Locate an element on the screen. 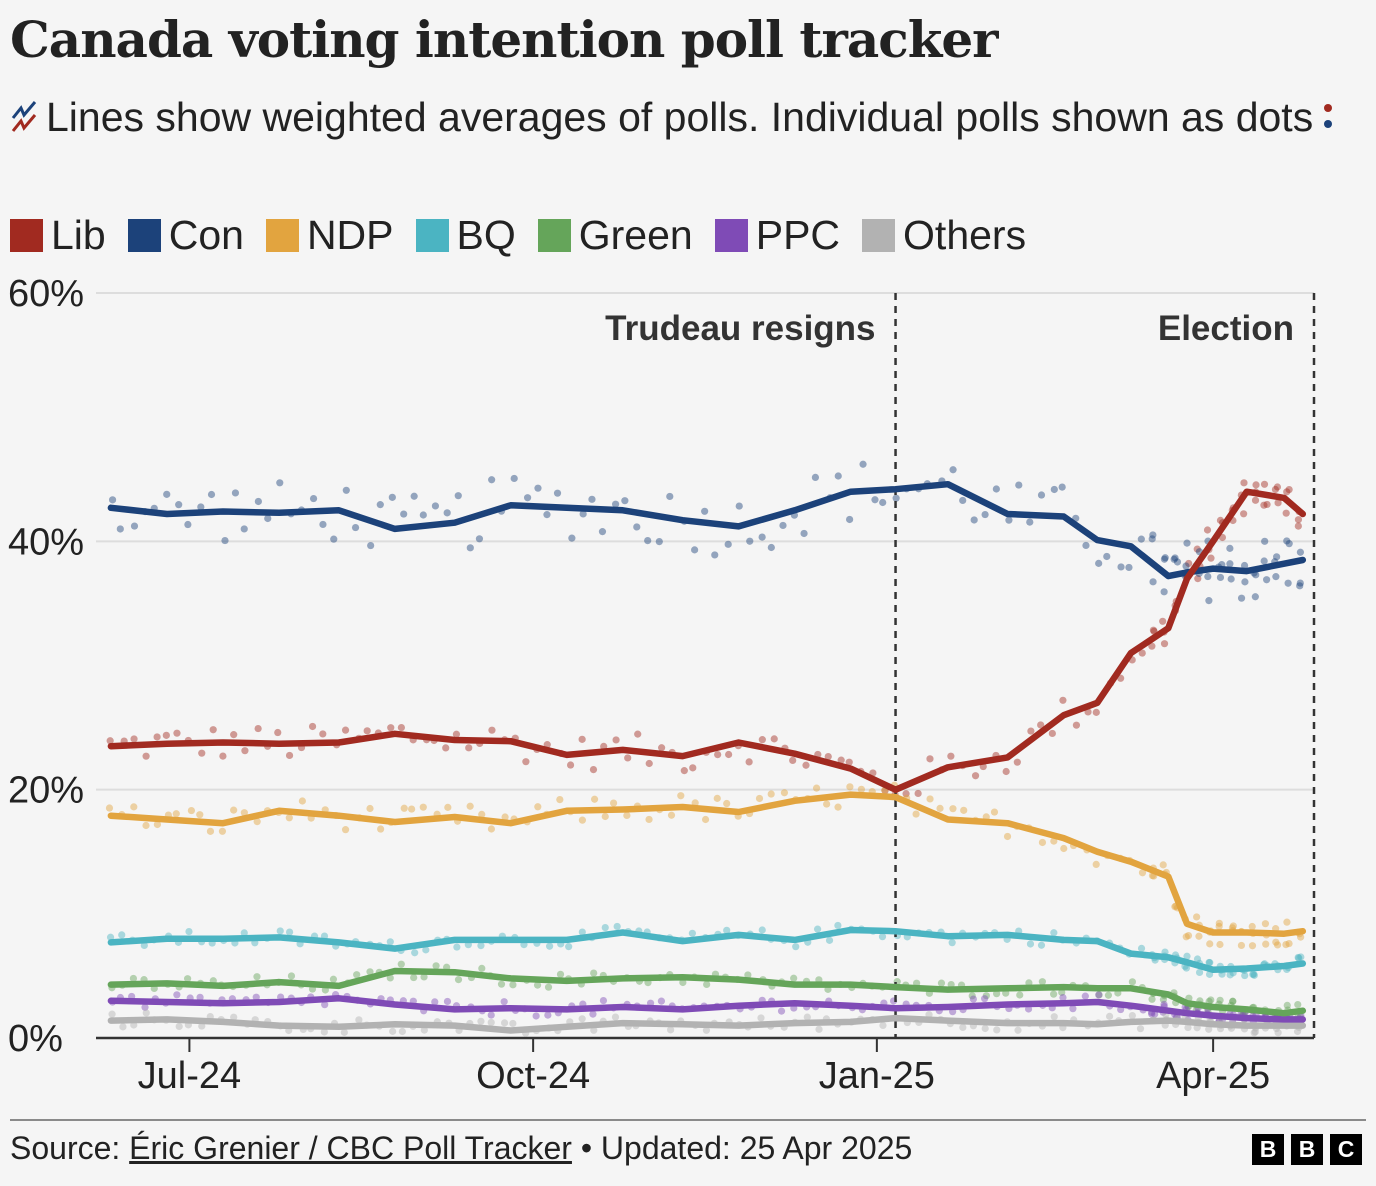  legend-item: PPC is located at coordinates (777, 235).